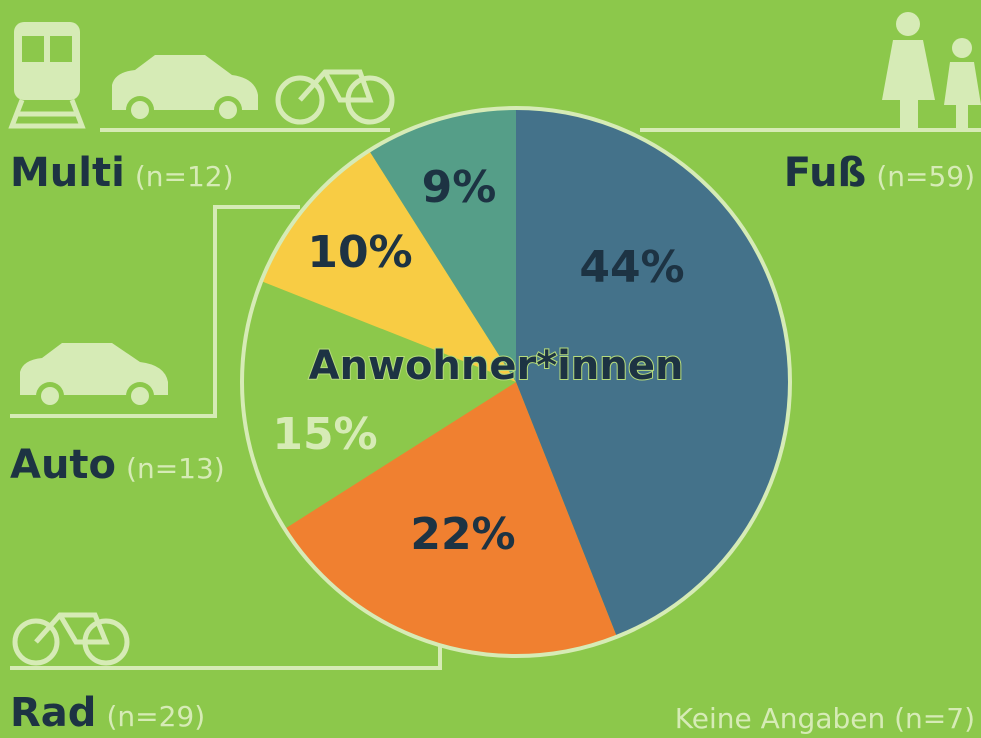 The width and height of the screenshot is (981, 738). I want to click on group-n: (n=59), so click(925, 176).